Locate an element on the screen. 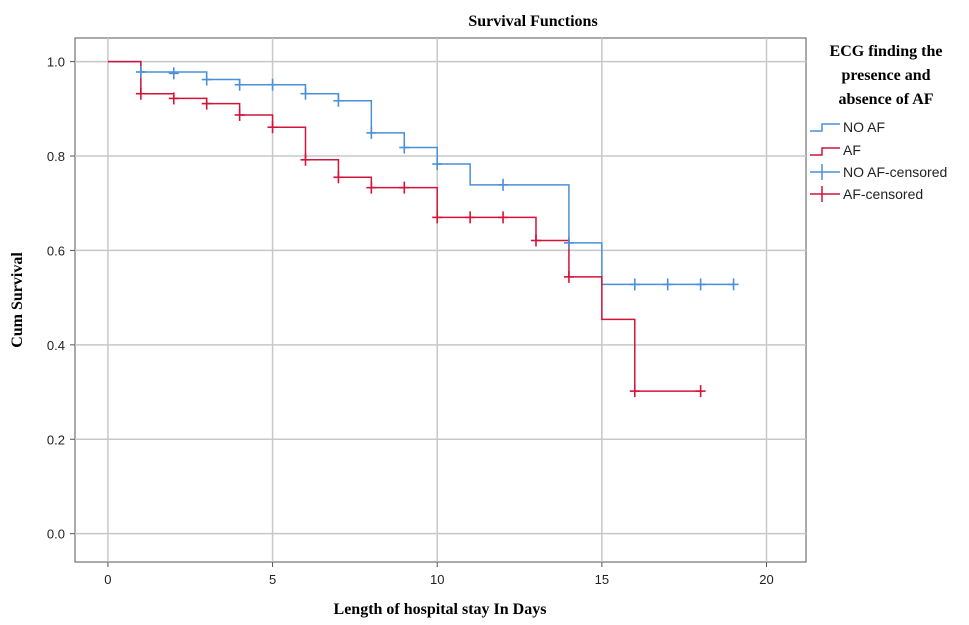 Image resolution: width=969 pixels, height=625 pixels. legend-title-line-3: absence of AF is located at coordinates (885, 99).